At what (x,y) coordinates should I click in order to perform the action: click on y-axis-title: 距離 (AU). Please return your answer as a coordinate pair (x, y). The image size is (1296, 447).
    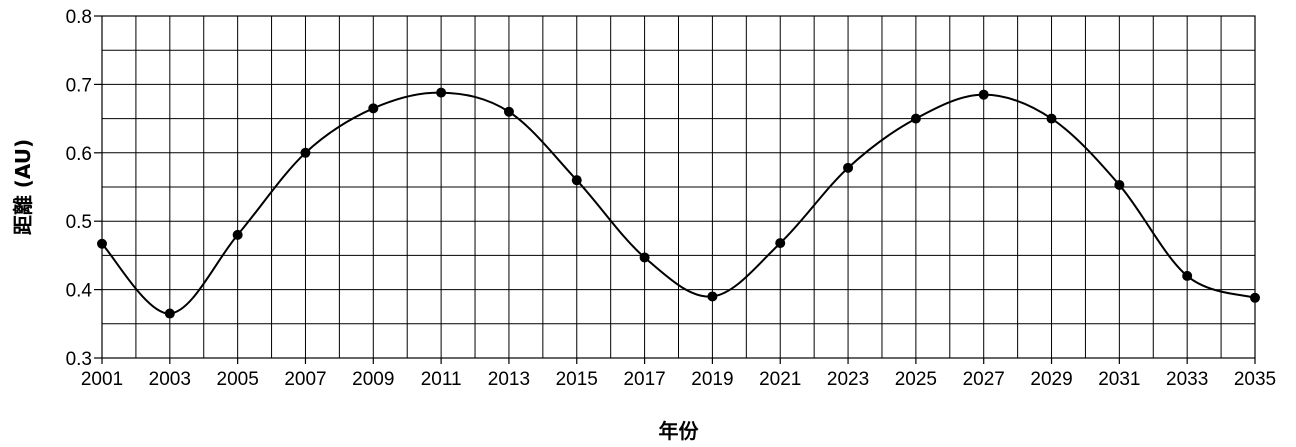
    Looking at the image, I should click on (23, 187).